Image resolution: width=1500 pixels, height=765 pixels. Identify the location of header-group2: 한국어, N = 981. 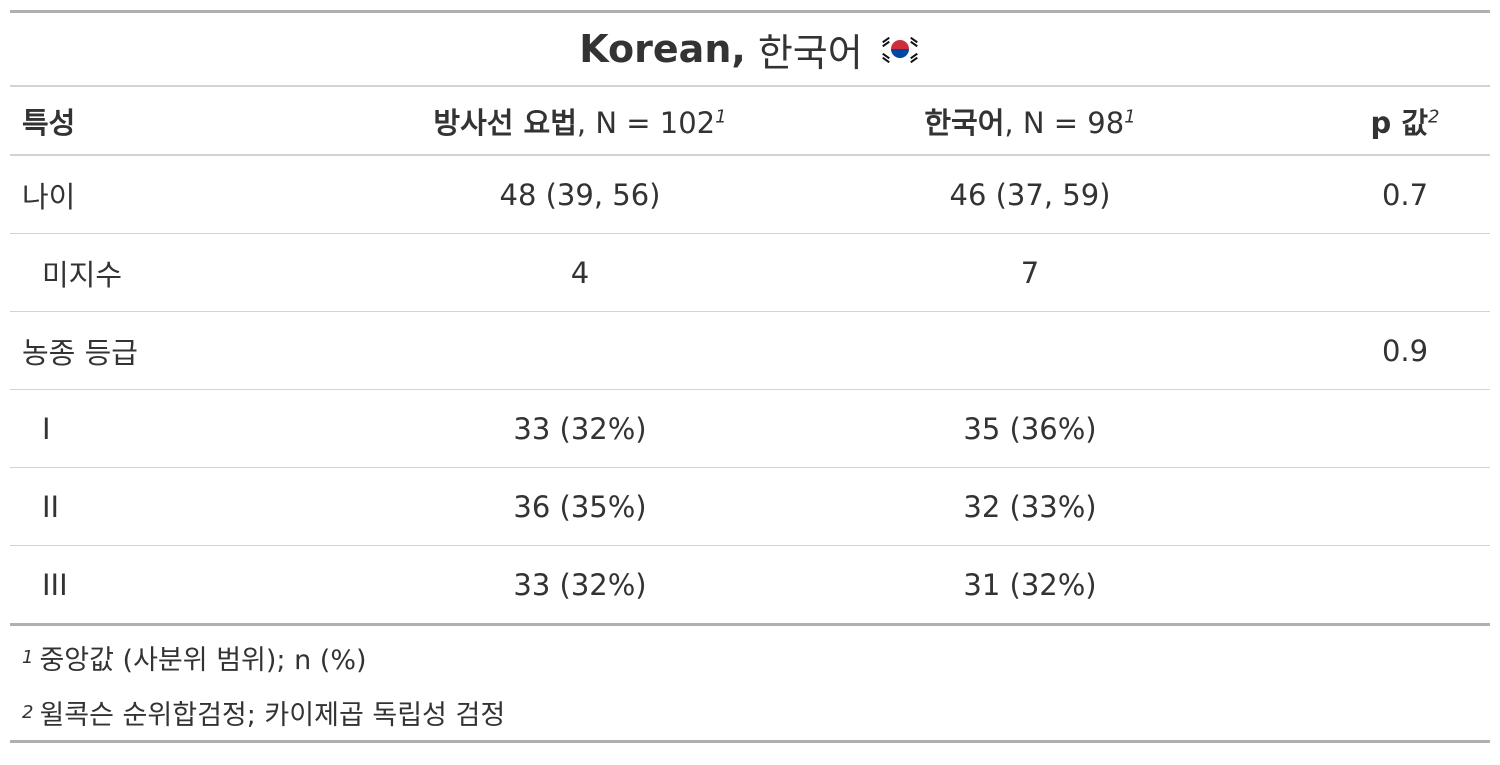
(1030, 121).